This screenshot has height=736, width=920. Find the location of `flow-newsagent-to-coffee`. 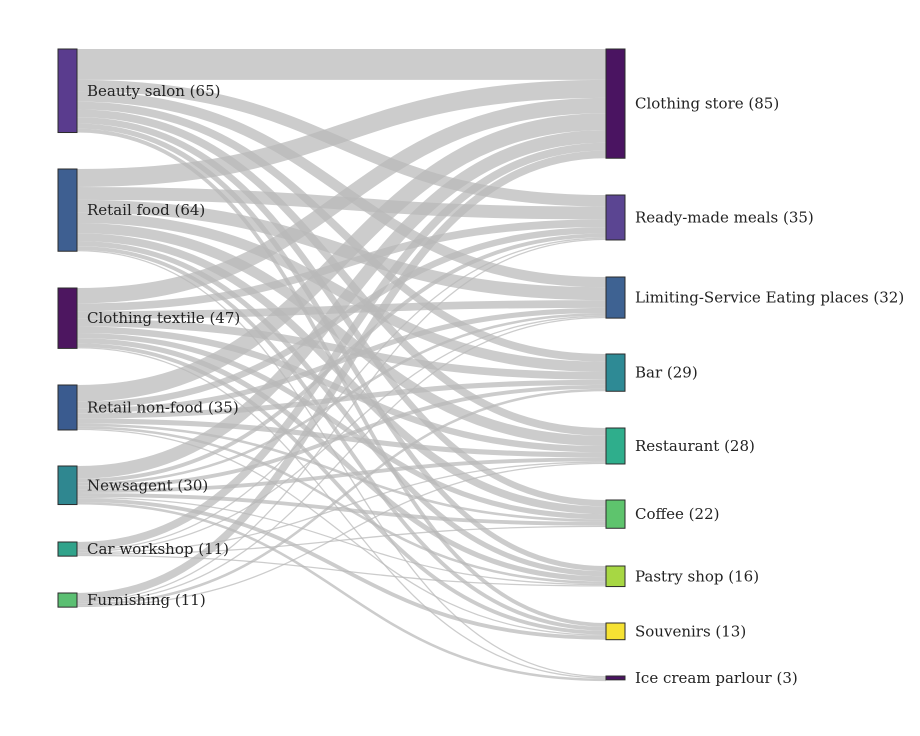

flow-newsagent-to-coffee is located at coordinates (341, 509).